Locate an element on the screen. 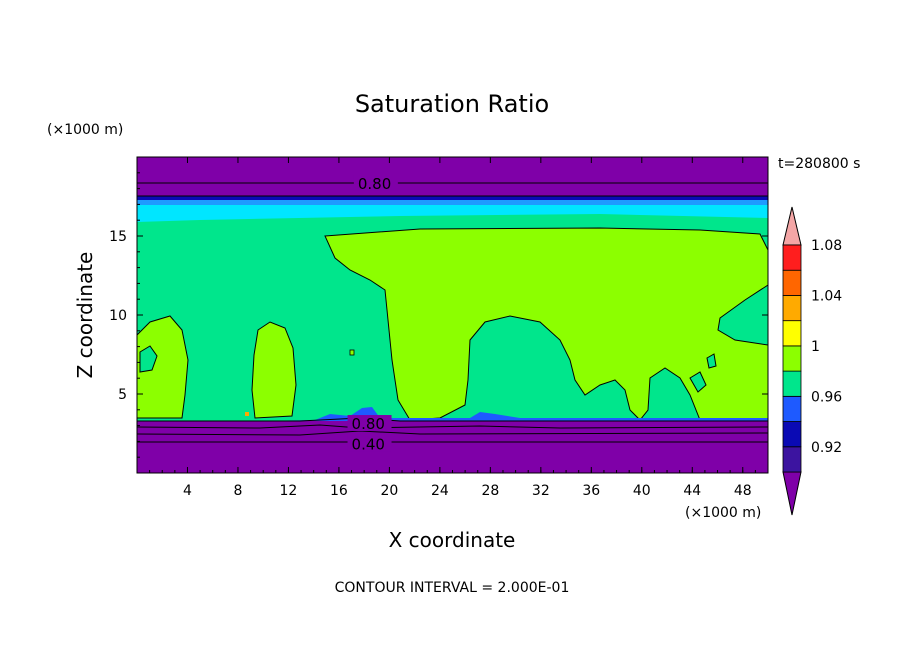 The width and height of the screenshot is (904, 654). colorbar: 0.92 0.96 1 1.04 1.08 is located at coordinates (812, 361).